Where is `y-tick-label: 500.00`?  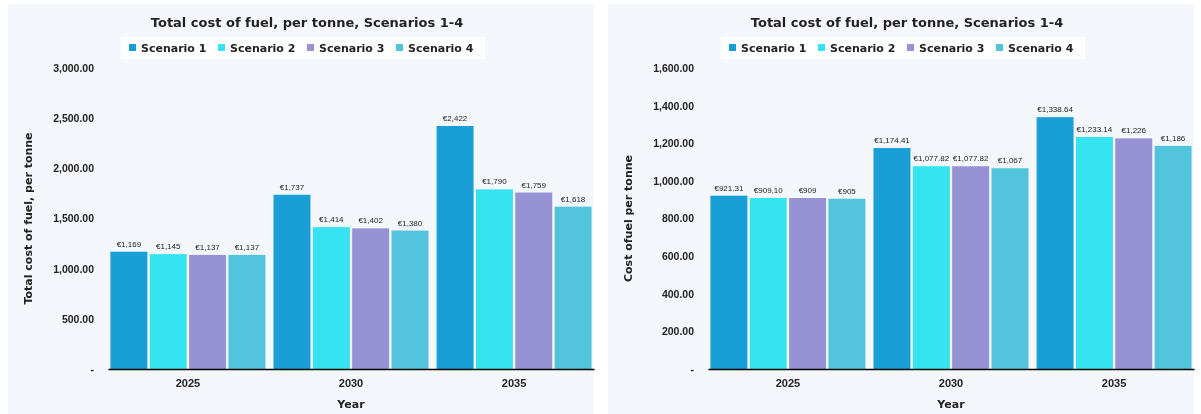 y-tick-label: 500.00 is located at coordinates (78, 318).